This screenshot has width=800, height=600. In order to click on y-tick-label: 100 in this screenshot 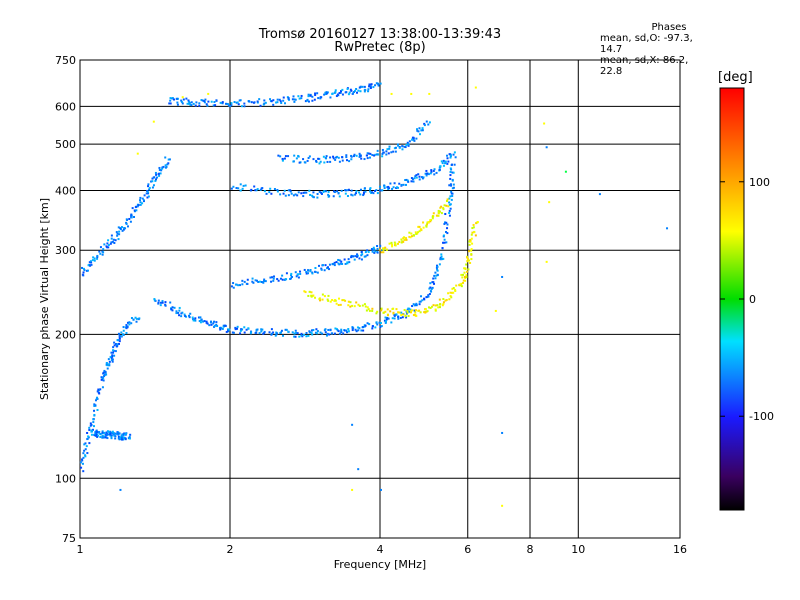, I will do `click(65, 478)`.